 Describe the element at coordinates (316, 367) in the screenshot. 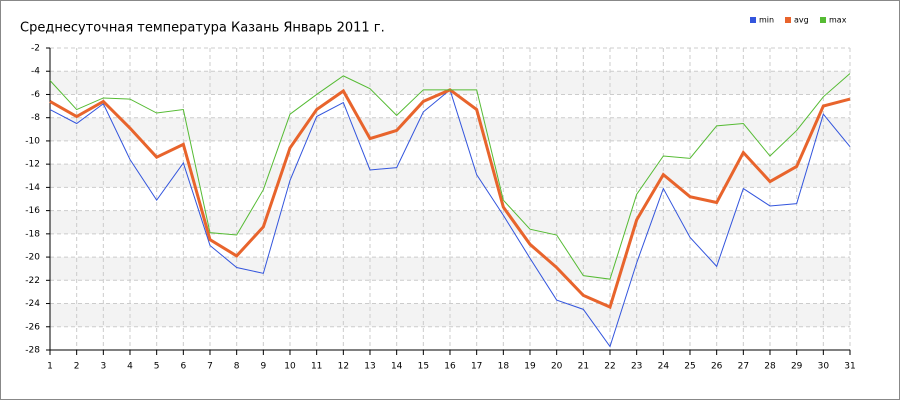

I see `x-tick-label: 11` at that location.